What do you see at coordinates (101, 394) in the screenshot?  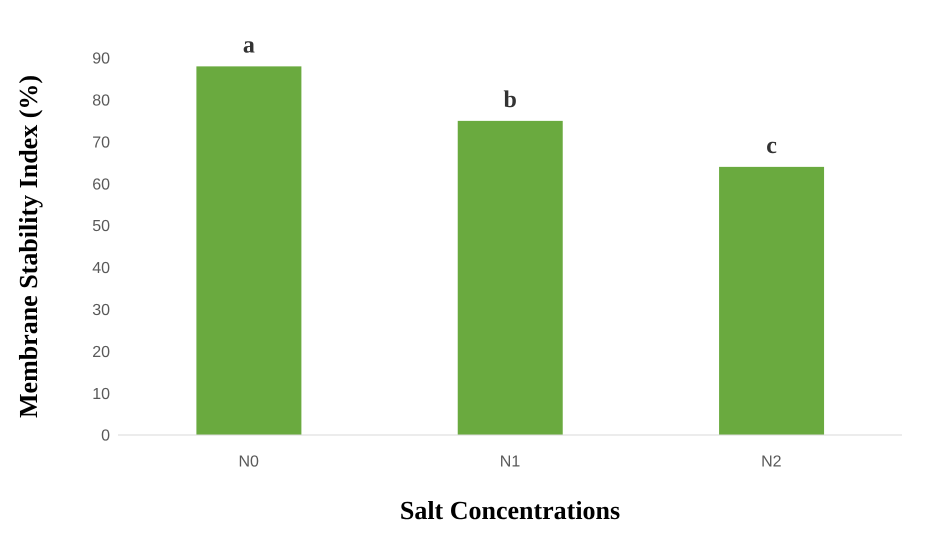 I see `y-tick-label: 10` at bounding box center [101, 394].